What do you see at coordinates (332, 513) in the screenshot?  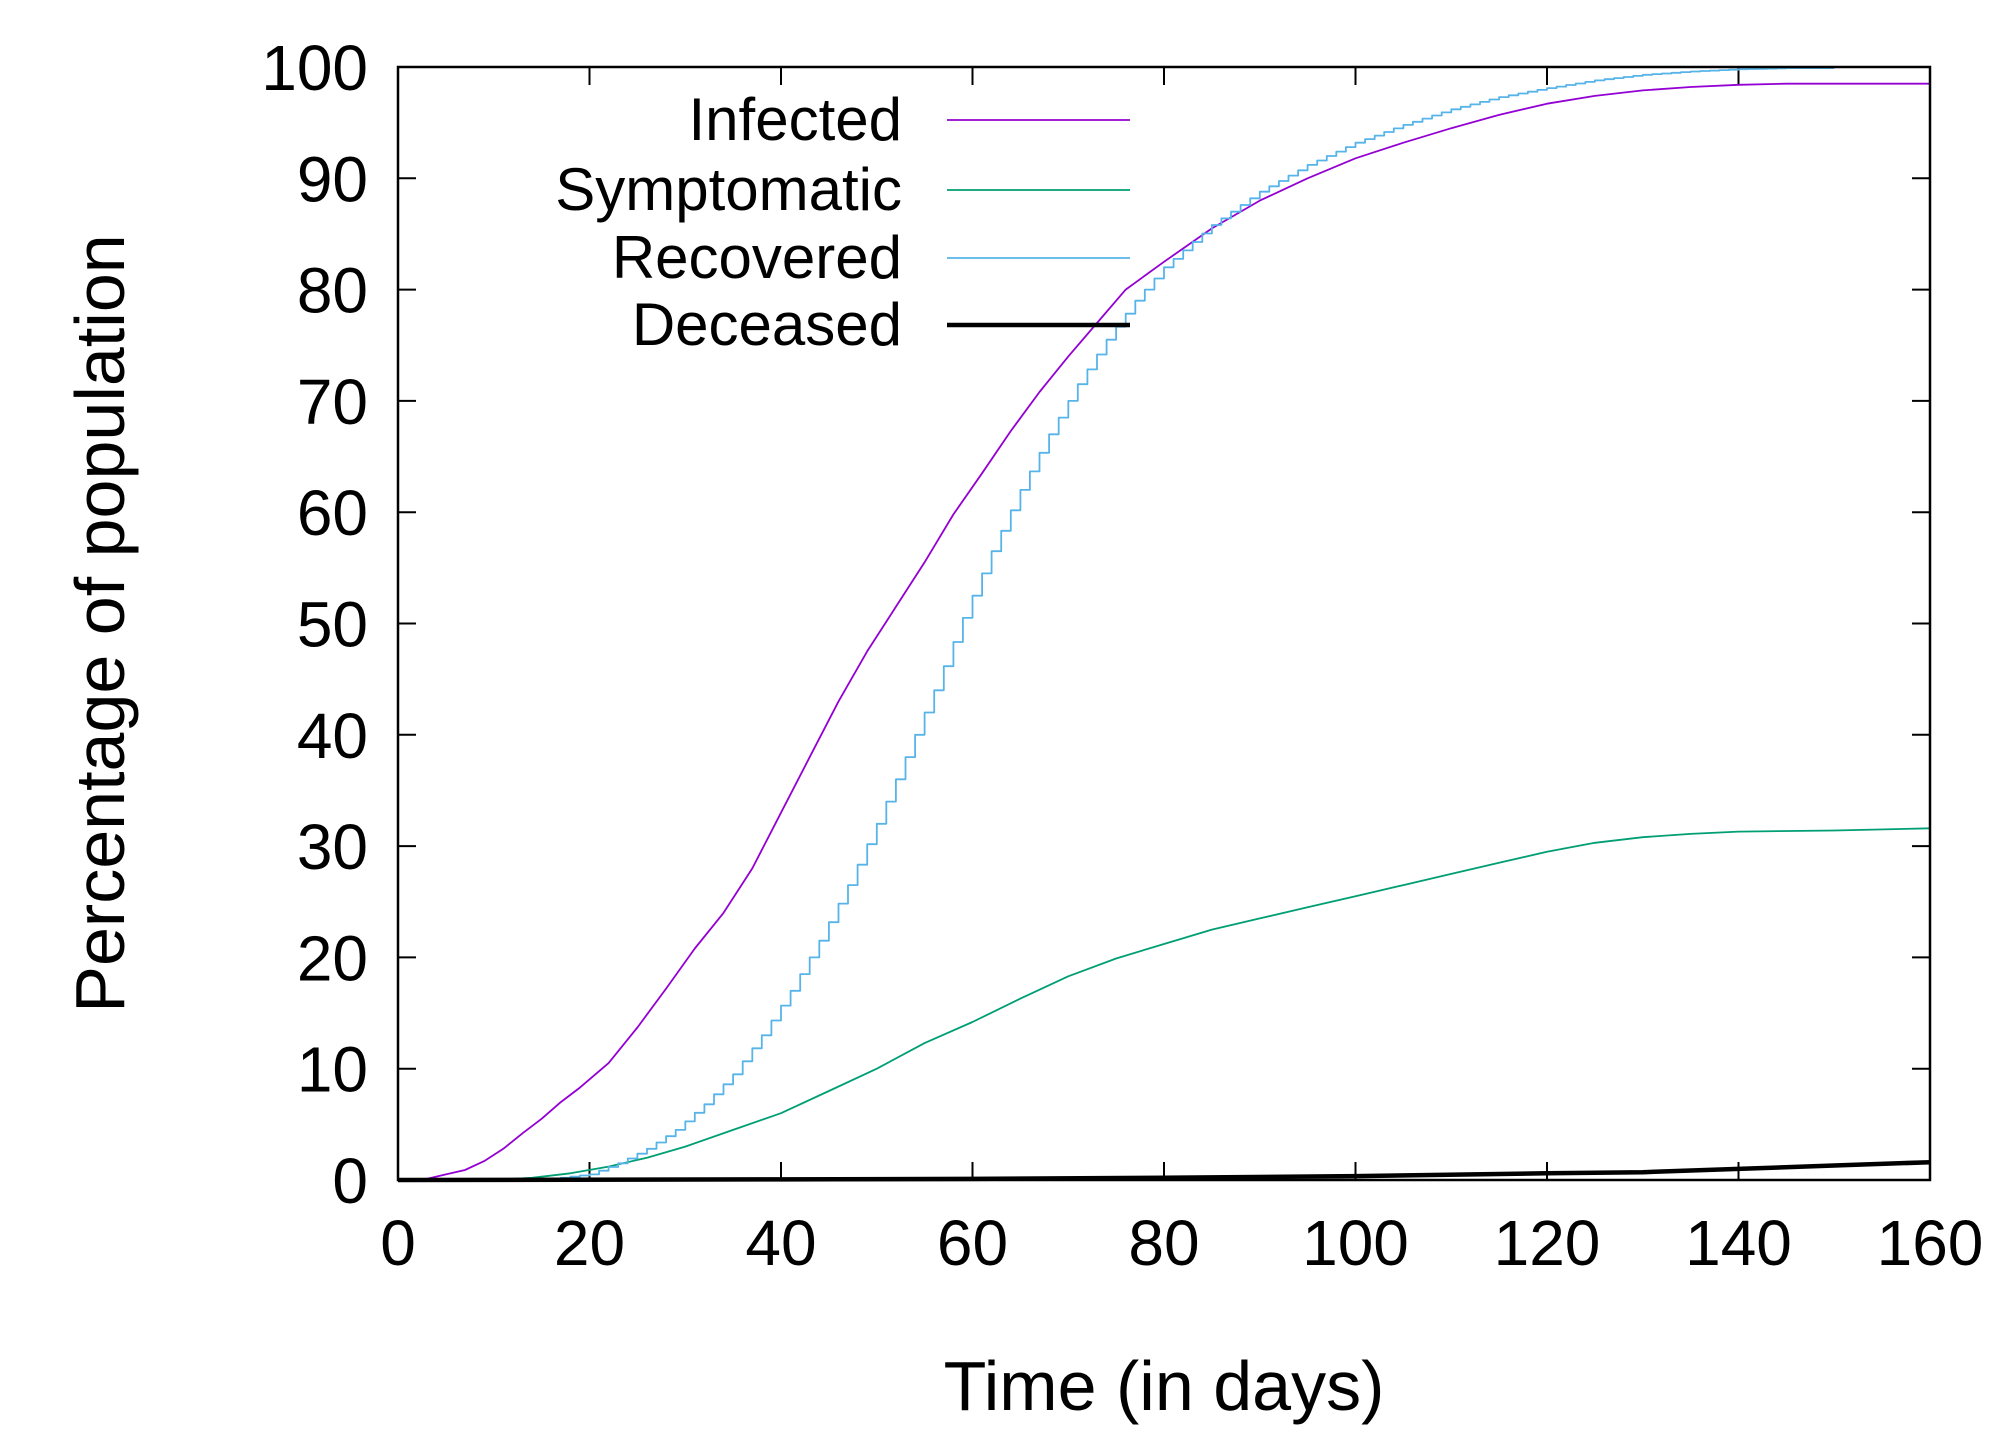 I see `y-tick-label: 60` at bounding box center [332, 513].